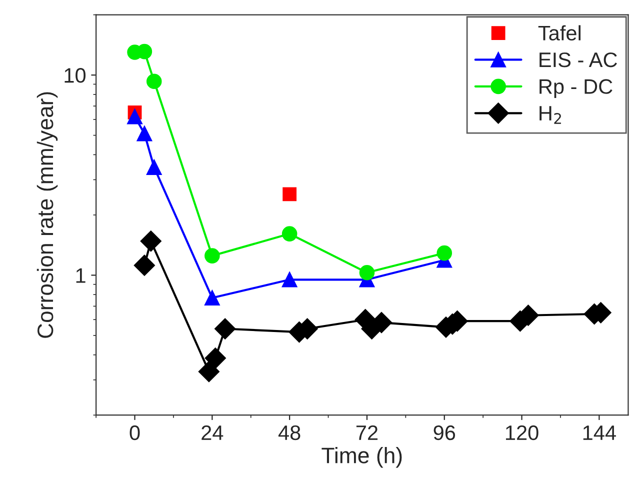  Describe the element at coordinates (367, 432) in the screenshot. I see `x-tick-label: 72` at that location.